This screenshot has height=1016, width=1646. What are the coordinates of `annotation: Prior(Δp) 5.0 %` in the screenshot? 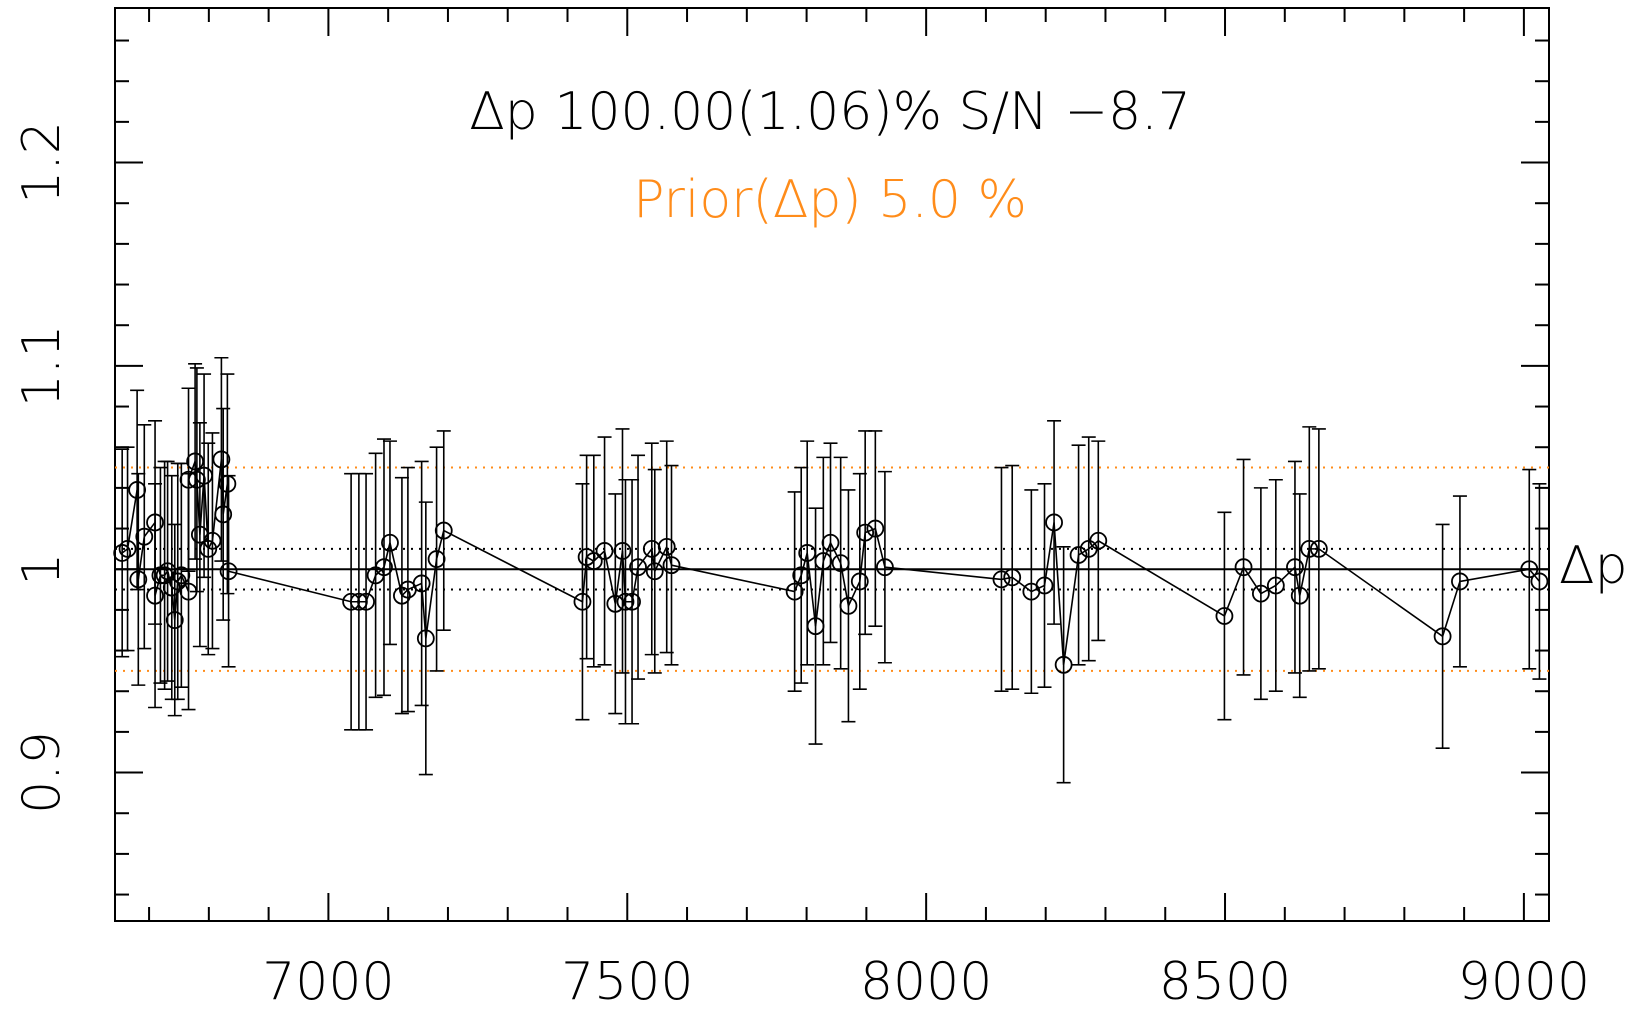 It's located at (830, 200).